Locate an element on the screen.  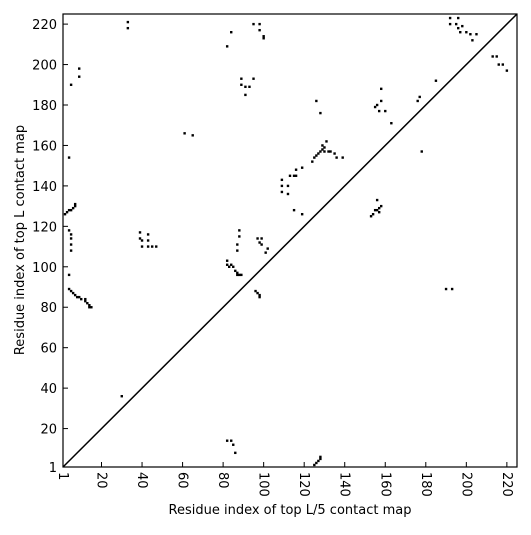
x-tick-label: 20 is located at coordinates (101, 480).